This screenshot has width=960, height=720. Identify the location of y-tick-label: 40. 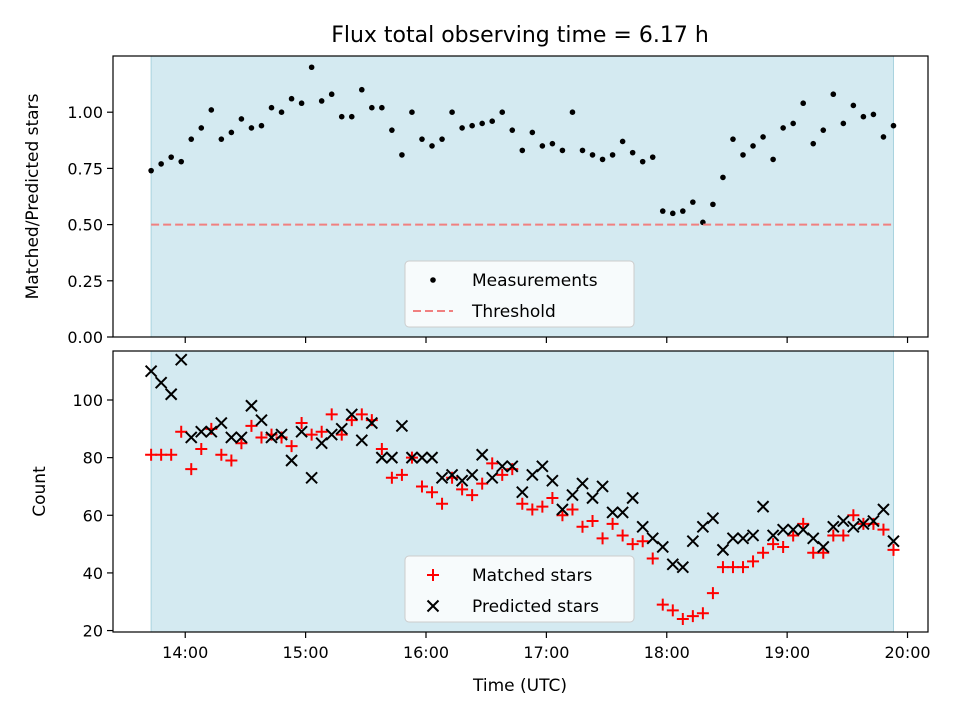
(93, 573).